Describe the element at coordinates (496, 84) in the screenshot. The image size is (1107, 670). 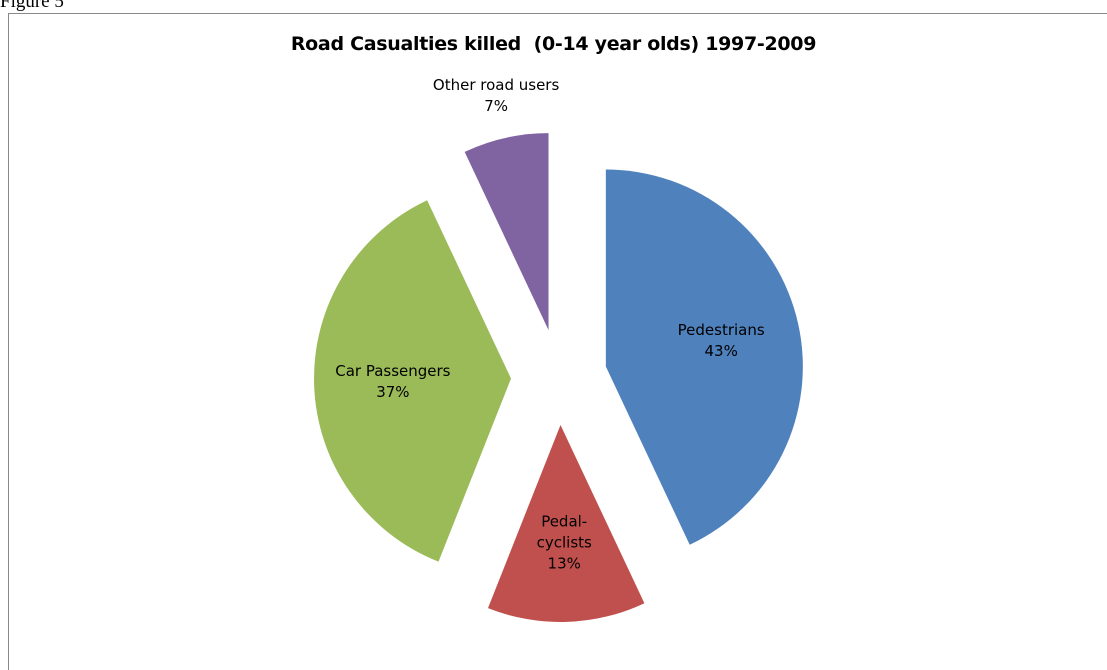
I see `category-label: Other road users` at that location.